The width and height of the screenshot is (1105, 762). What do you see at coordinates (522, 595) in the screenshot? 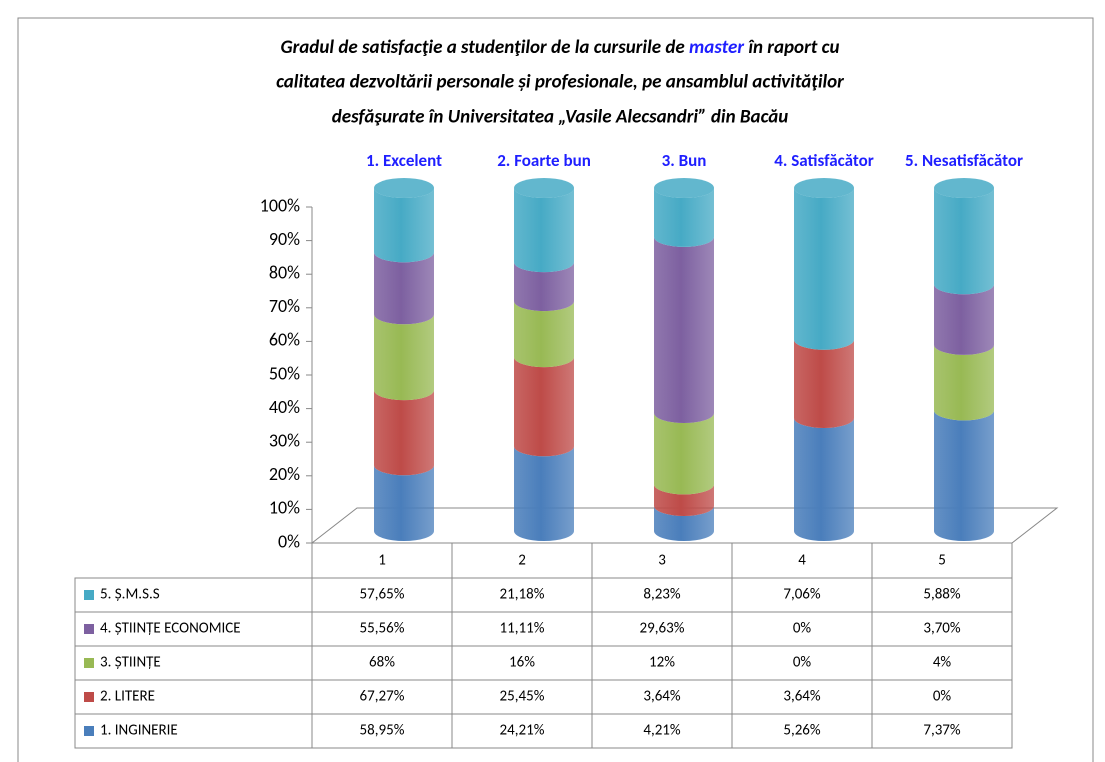
I see `table-value: 21,18%` at bounding box center [522, 595].